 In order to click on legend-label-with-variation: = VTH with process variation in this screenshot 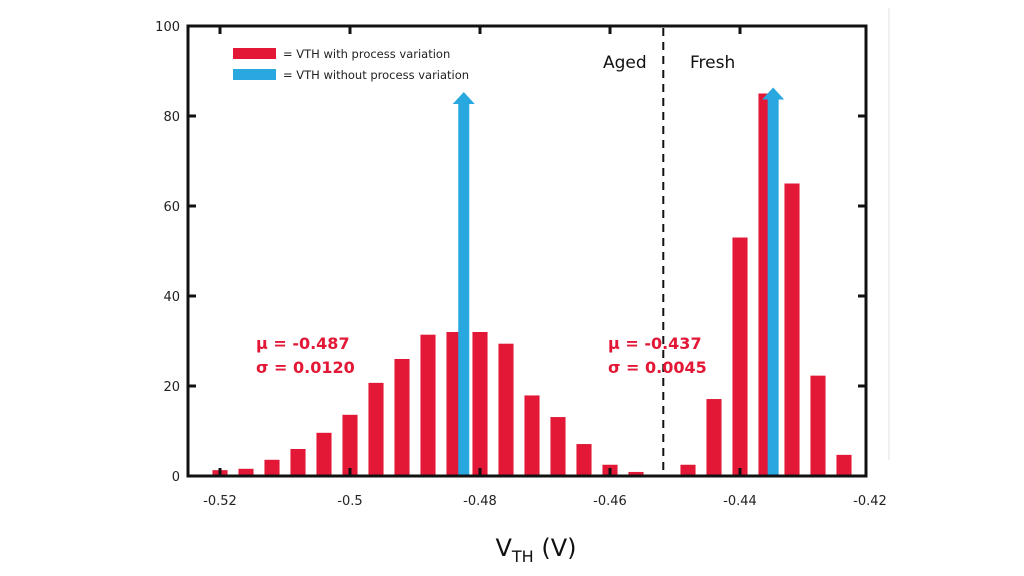, I will do `click(366, 54)`.